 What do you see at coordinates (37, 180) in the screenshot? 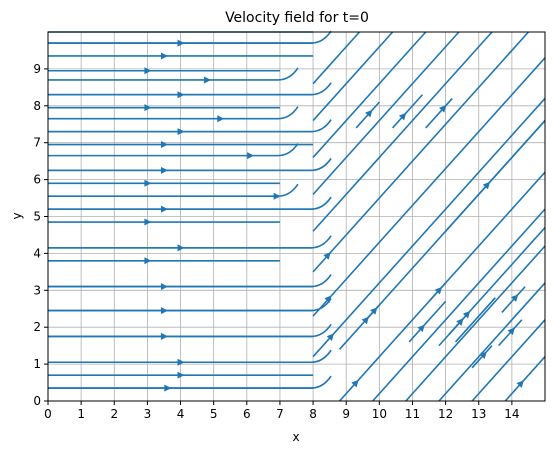
I see `y-tick-label: 6` at bounding box center [37, 180].